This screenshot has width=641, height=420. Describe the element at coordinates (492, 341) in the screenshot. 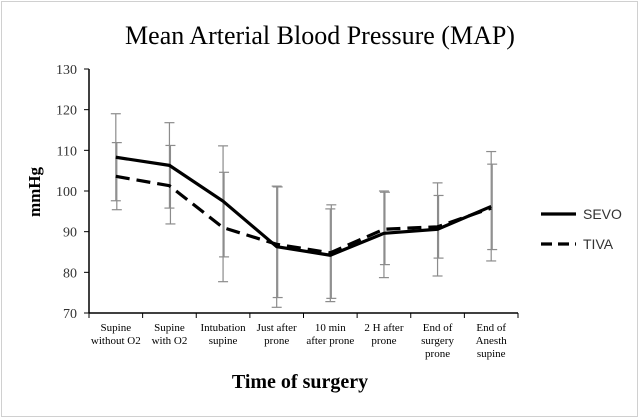

I see `x-tick-label: End of Anesth supine` at that location.